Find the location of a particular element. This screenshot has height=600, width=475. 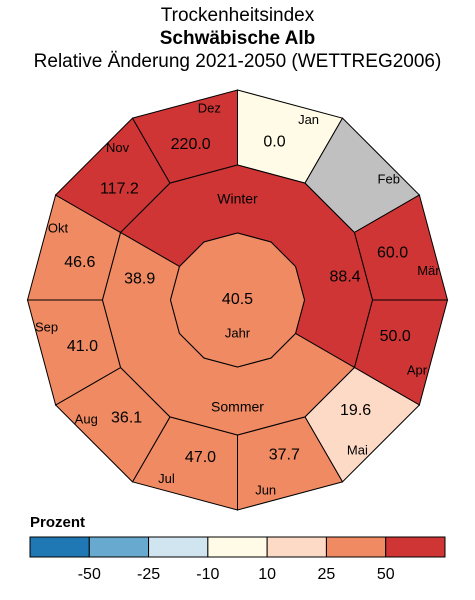

month-label-10: Nov is located at coordinates (118, 147).